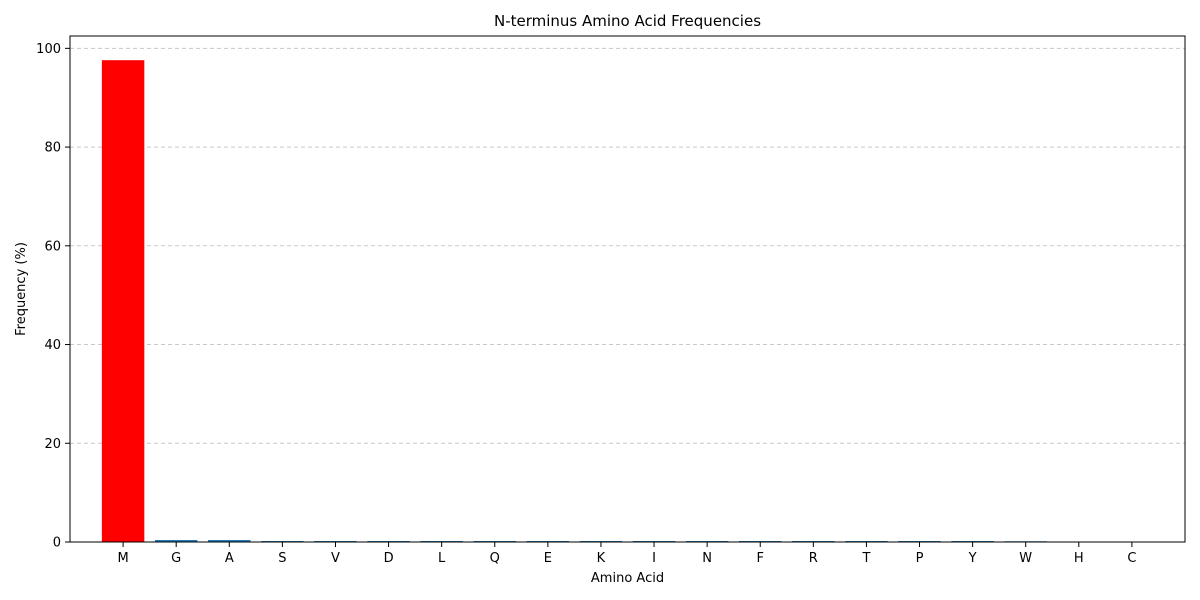 The width and height of the screenshot is (1200, 600). What do you see at coordinates (57, 543) in the screenshot?
I see `y-tick-label: 0` at bounding box center [57, 543].